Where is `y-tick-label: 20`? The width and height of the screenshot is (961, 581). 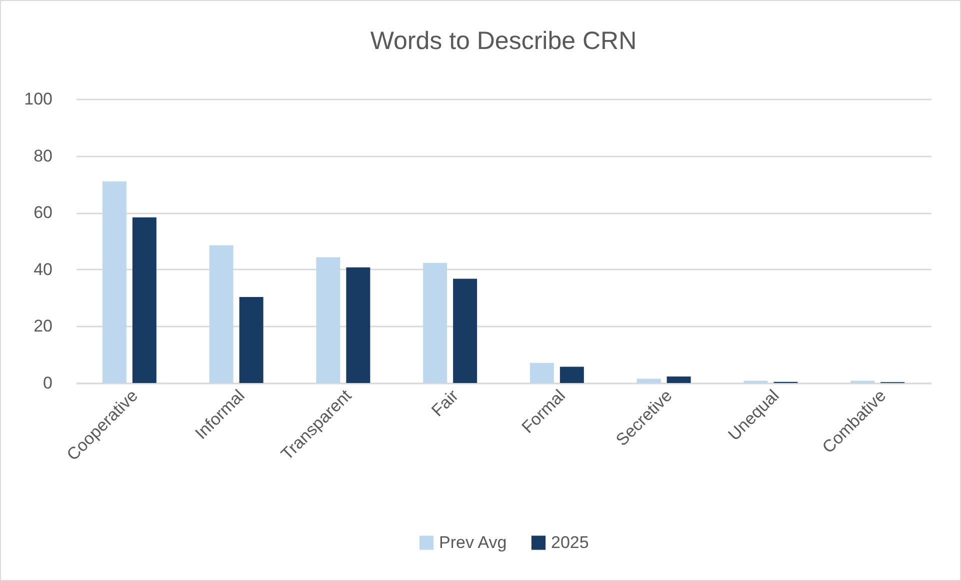 y-tick-label: 20 is located at coordinates (43, 326).